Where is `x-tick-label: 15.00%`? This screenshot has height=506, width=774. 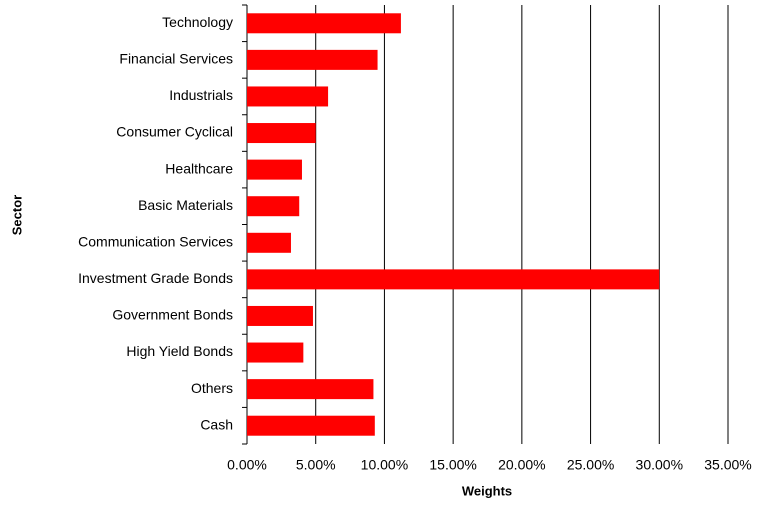
x-tick-label: 15.00% is located at coordinates (452, 465).